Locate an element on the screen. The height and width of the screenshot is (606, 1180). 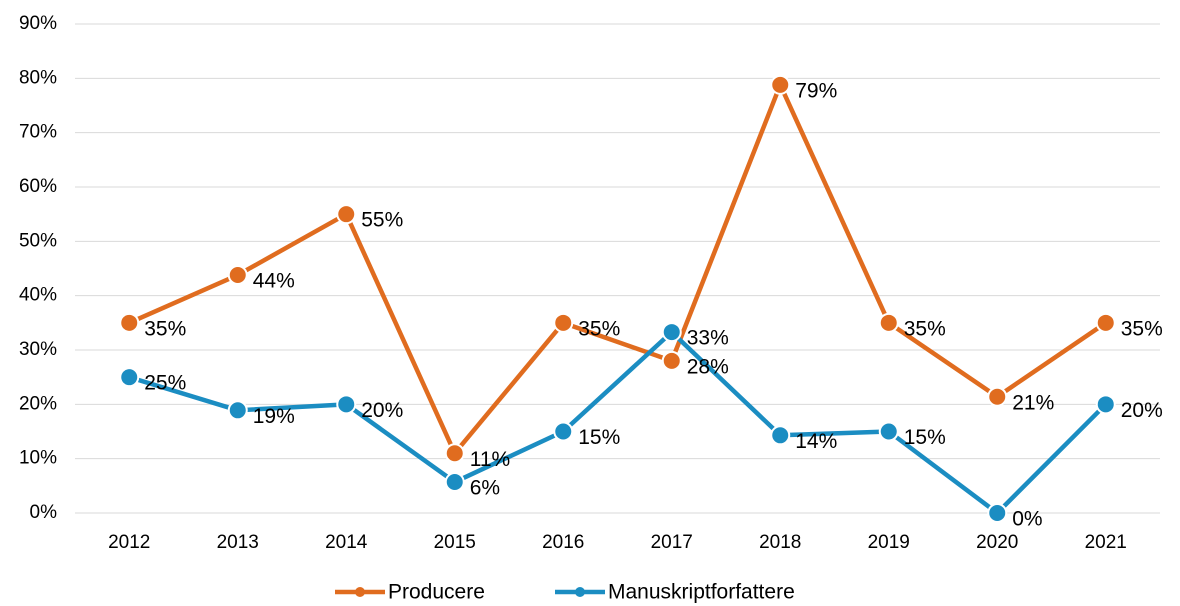
legend-label: Manuskriptforfattere is located at coordinates (701, 592).